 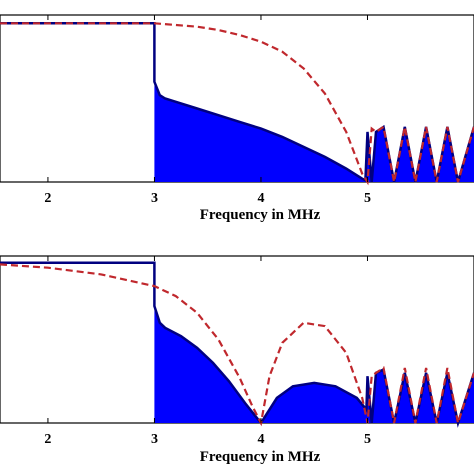 What do you see at coordinates (47, 439) in the screenshot?
I see `bottom-x-tick-label: 2` at bounding box center [47, 439].